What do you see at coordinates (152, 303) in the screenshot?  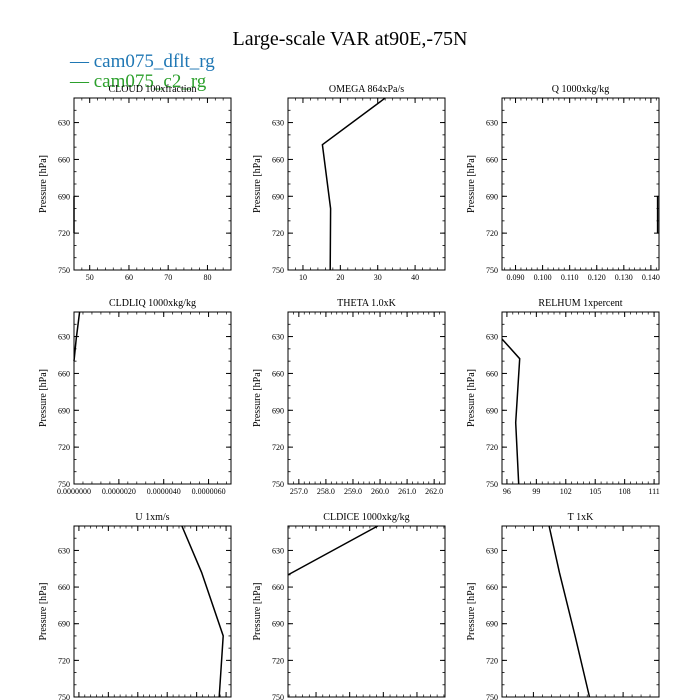 I see `panel-title: CLDLIQ 1000xkg/kg` at bounding box center [152, 303].